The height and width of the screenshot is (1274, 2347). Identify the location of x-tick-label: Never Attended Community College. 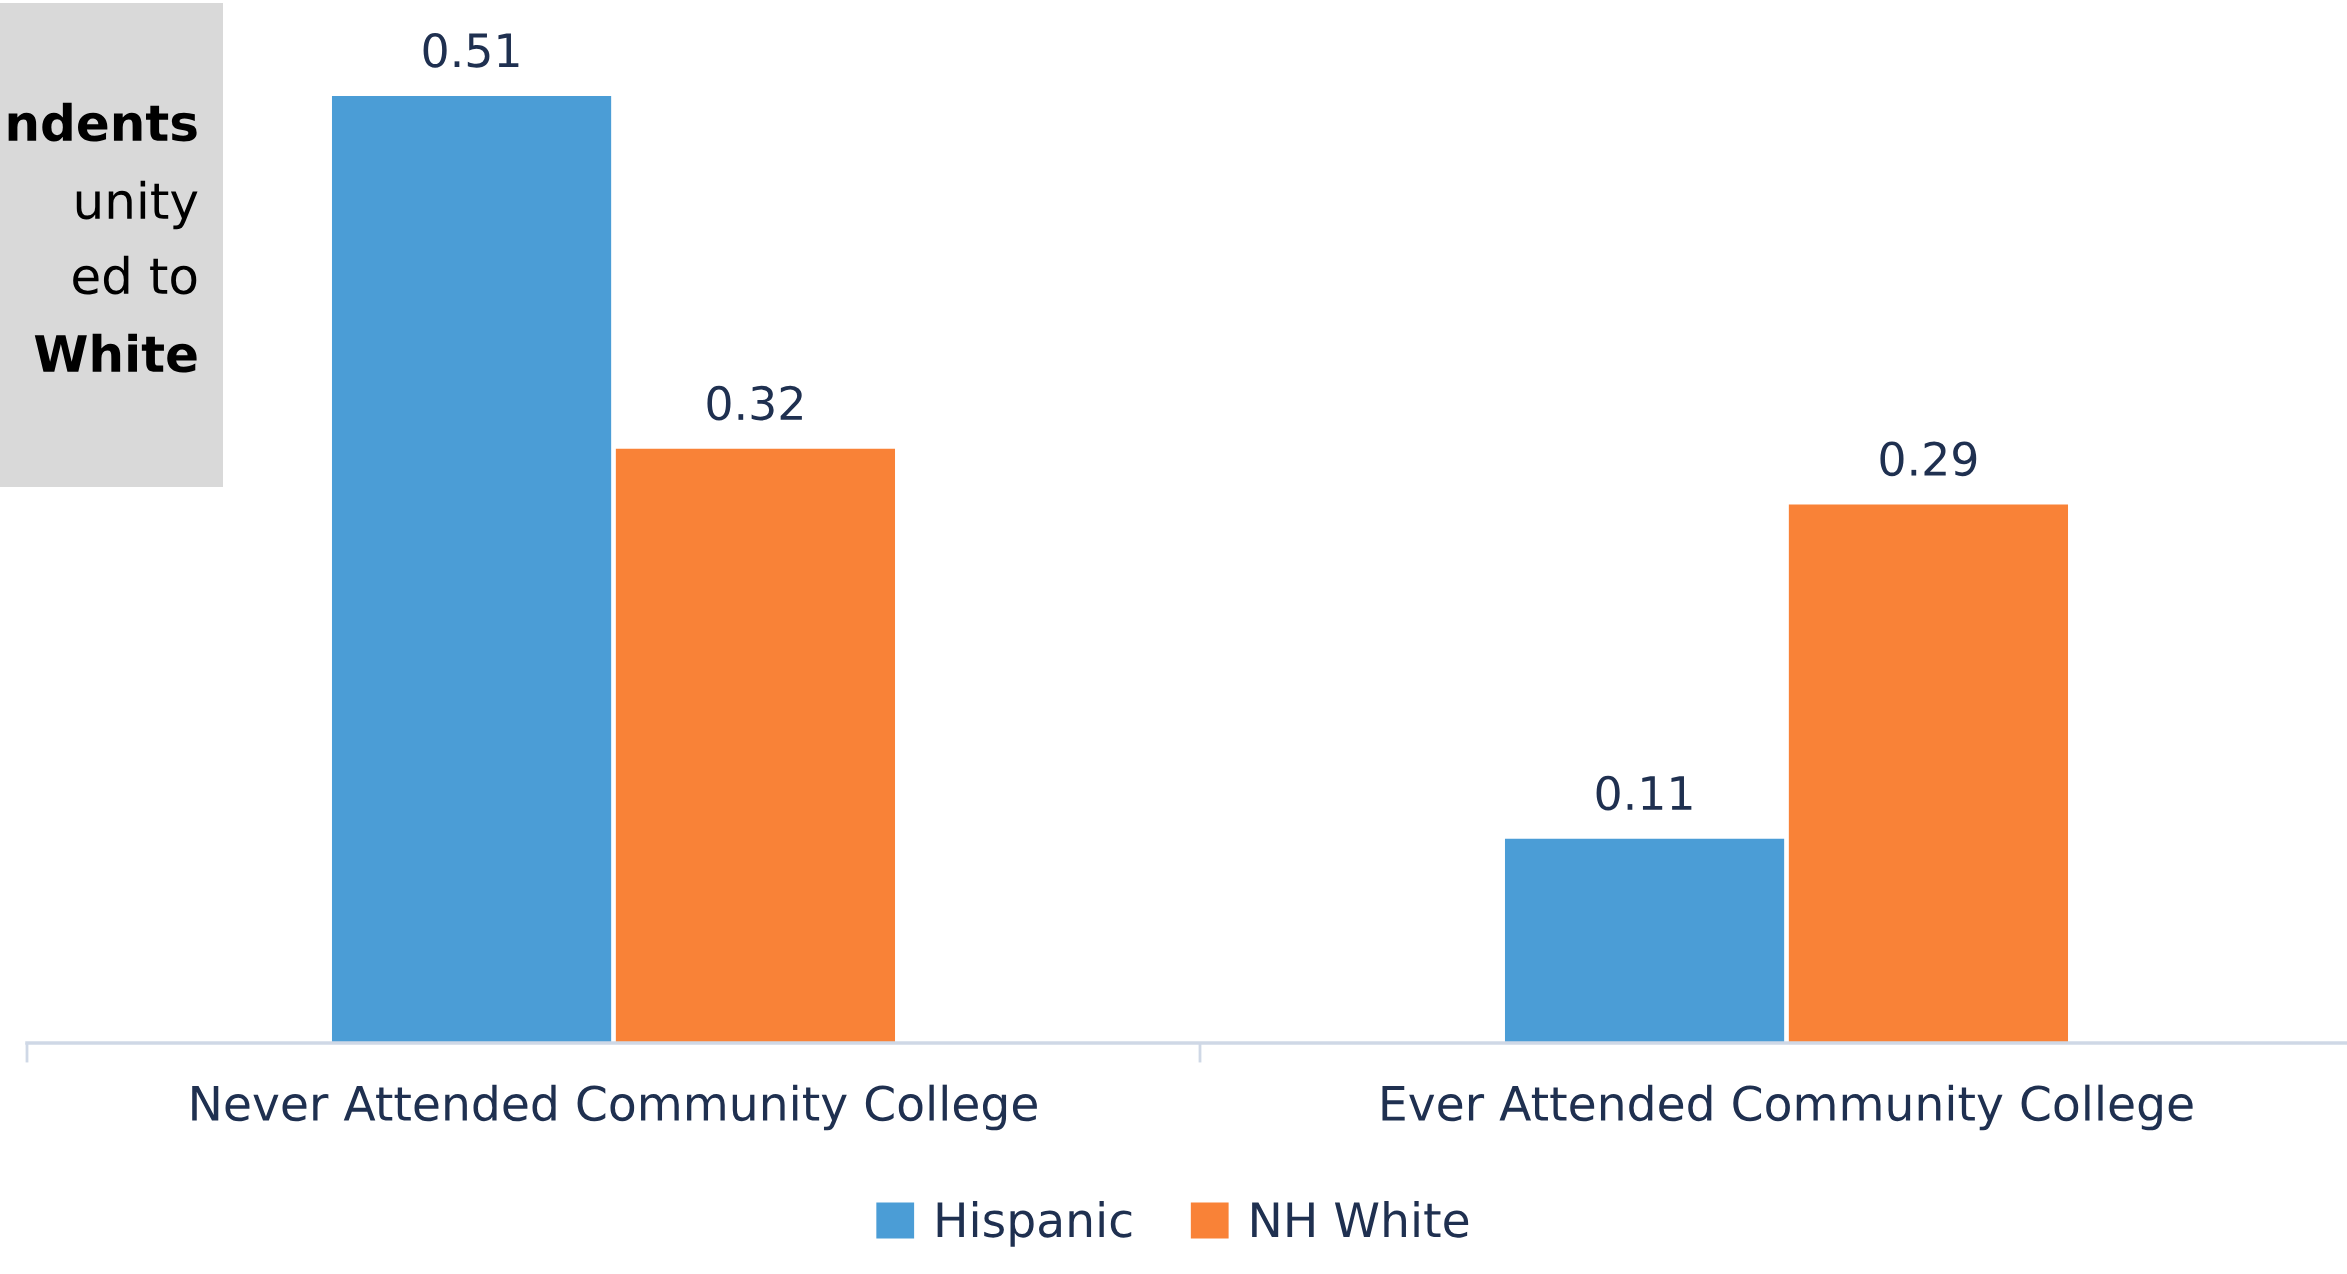
(614, 1107).